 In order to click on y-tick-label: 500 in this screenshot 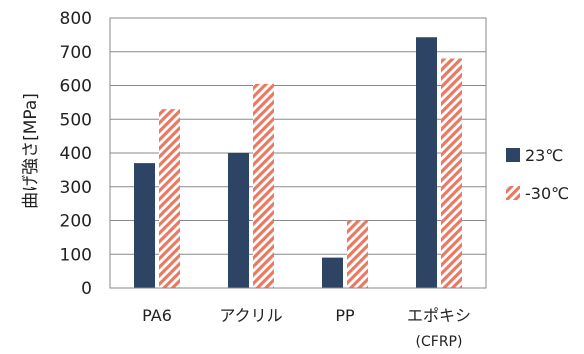, I will do `click(76, 120)`.